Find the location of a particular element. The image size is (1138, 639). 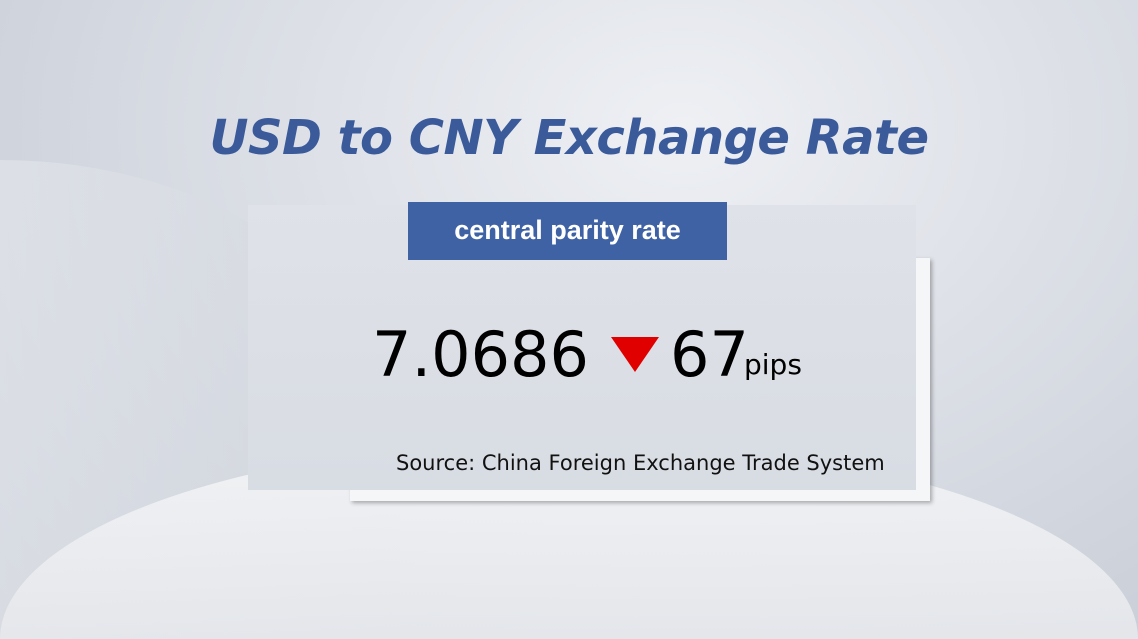

title: USD to CNY Exchange Rate is located at coordinates (569, 138).